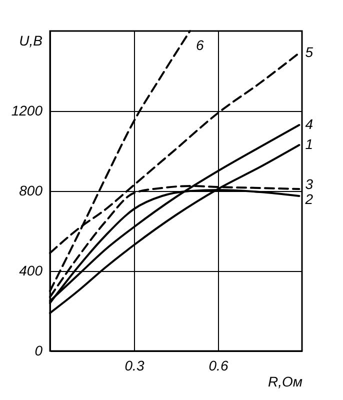 This screenshot has width=343, height=400. What do you see at coordinates (134, 366) in the screenshot?
I see `x-tick-label: 0.3` at bounding box center [134, 366].